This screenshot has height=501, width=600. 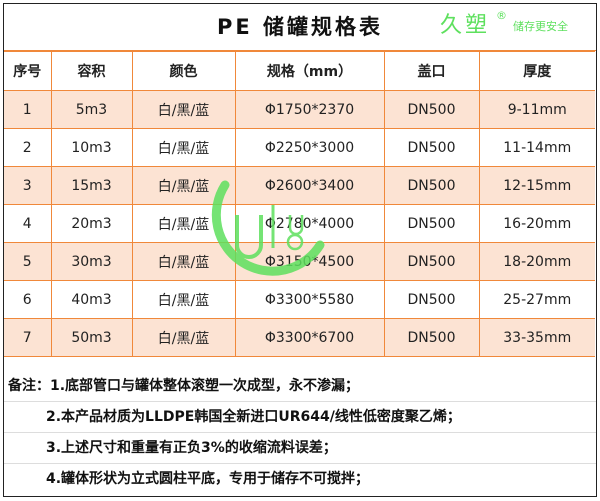 I want to click on watermark-brand: 久塑, so click(x=465, y=25).